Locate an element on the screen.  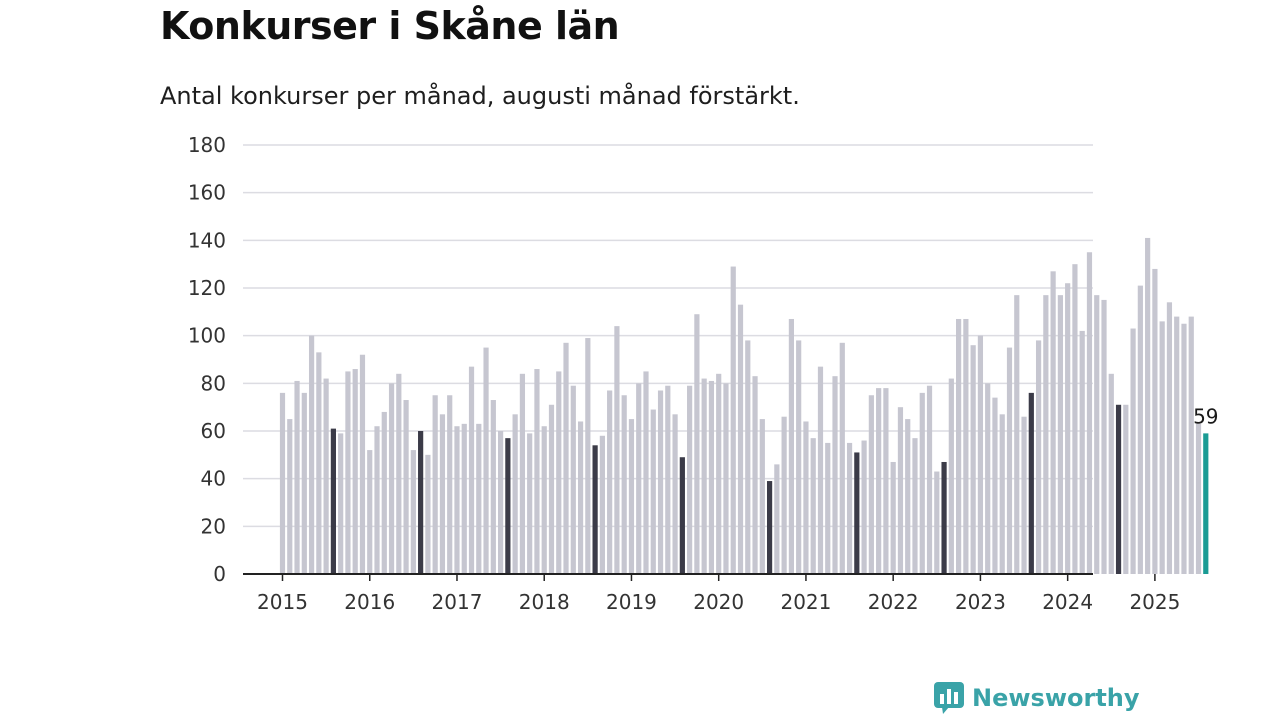
y-tick-label: 160 is located at coordinates (207, 193).